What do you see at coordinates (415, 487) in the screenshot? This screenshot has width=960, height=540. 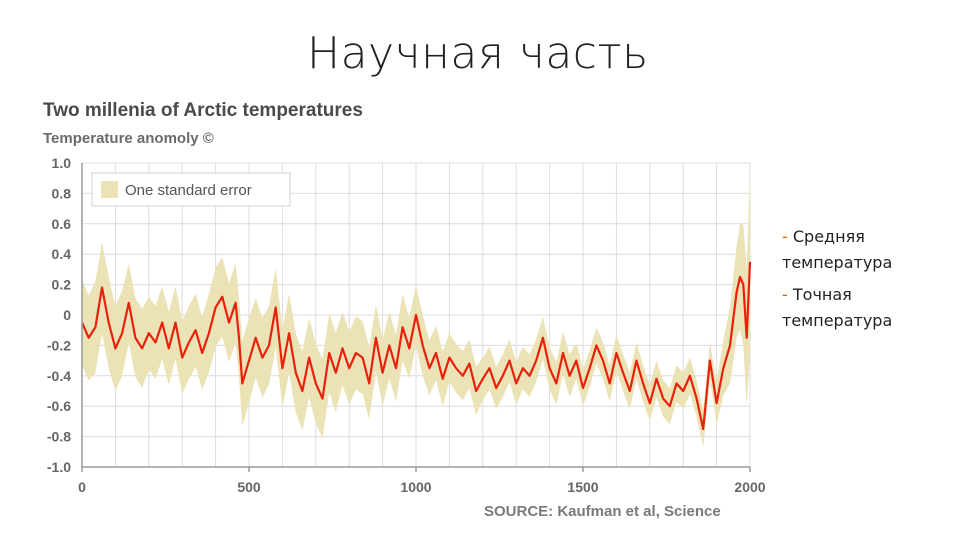 I see `x-tick-label: 1000` at bounding box center [415, 487].